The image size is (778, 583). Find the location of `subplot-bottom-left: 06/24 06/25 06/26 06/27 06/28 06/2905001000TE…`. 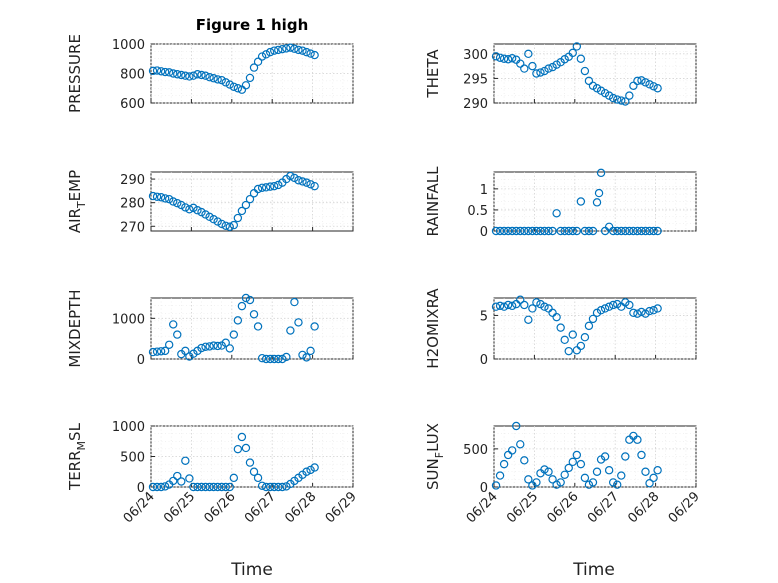

subplot-bottom-left: 06/24 06/25 06/26 06/27 06/28 06/2905001000TE… is located at coordinates (213, 473).